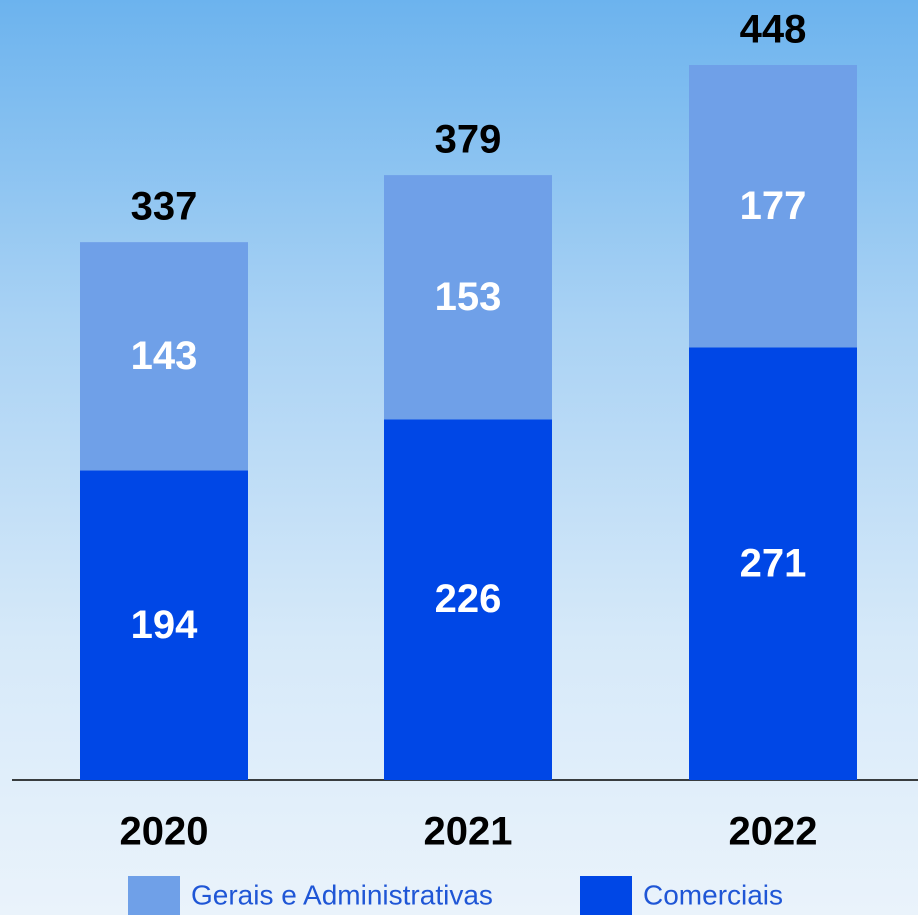  I want to click on segment-label: 271, so click(773, 563).